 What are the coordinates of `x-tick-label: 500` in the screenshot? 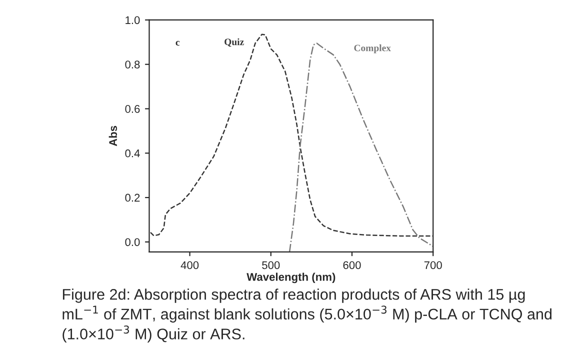 It's located at (271, 265).